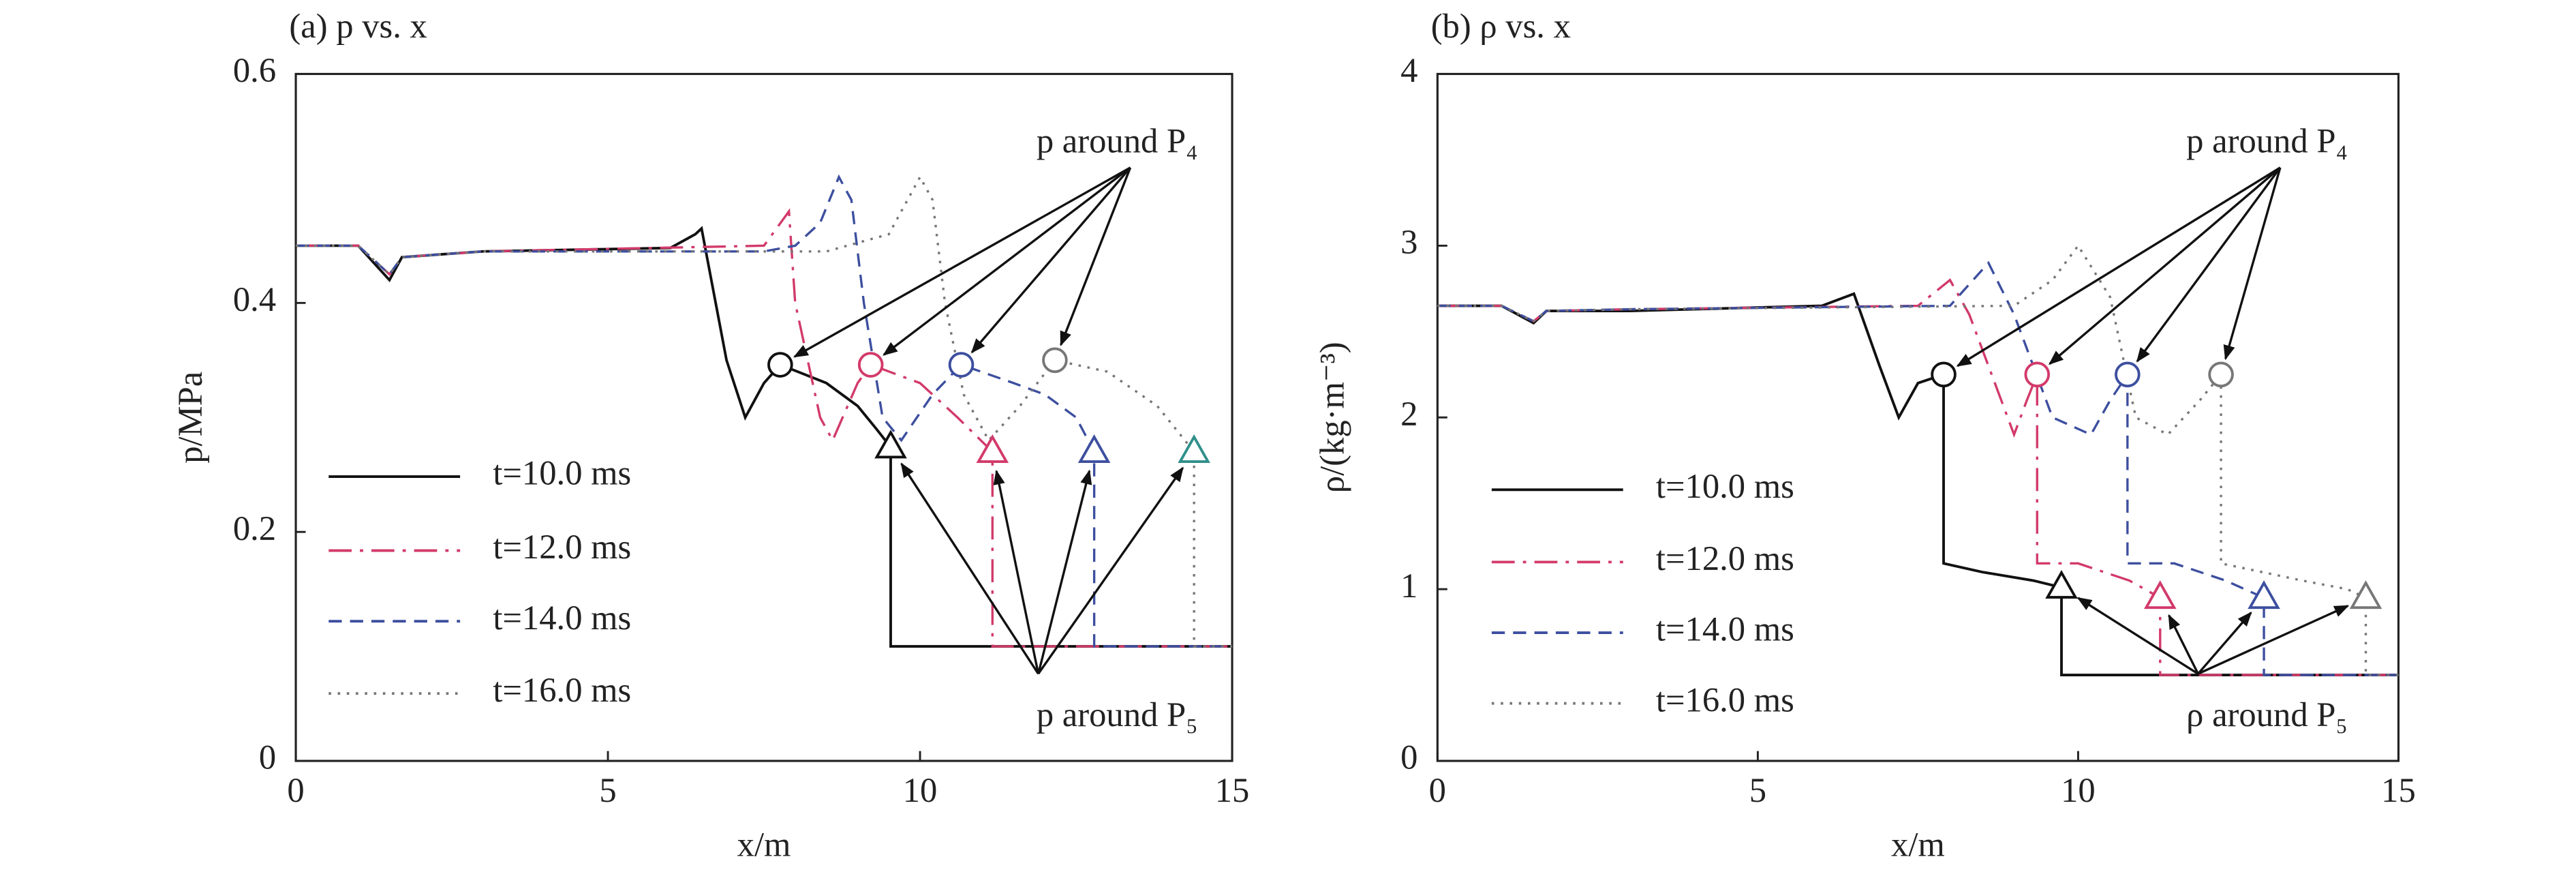 The width and height of the screenshot is (2576, 872). What do you see at coordinates (254, 70) in the screenshot?
I see `y-tick-label: 0.6` at bounding box center [254, 70].